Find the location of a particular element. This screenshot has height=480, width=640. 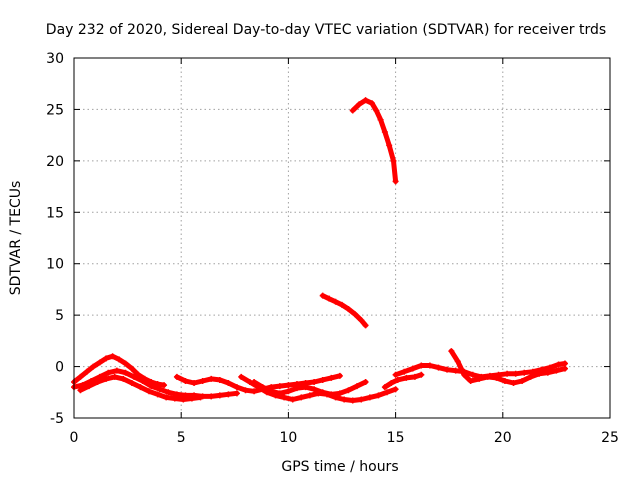

y-tick-label: 15 is located at coordinates (55, 213).